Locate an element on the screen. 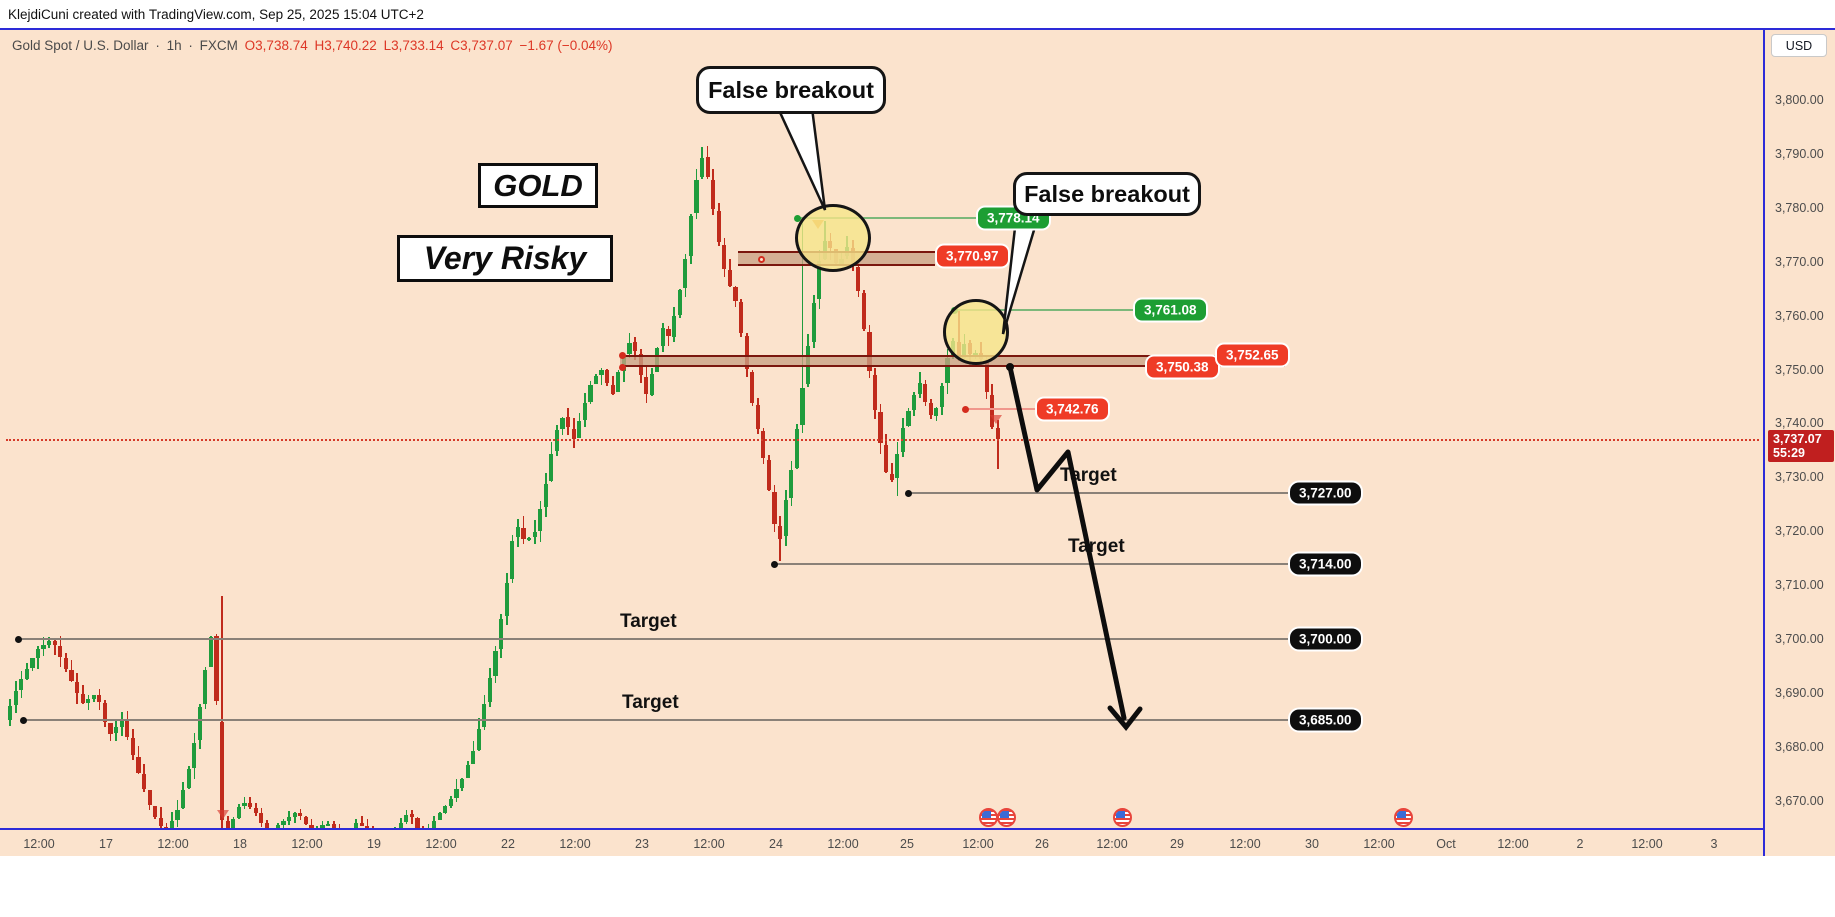 The width and height of the screenshot is (1835, 917). very-risky-text-box: Very Risky is located at coordinates (505, 258).